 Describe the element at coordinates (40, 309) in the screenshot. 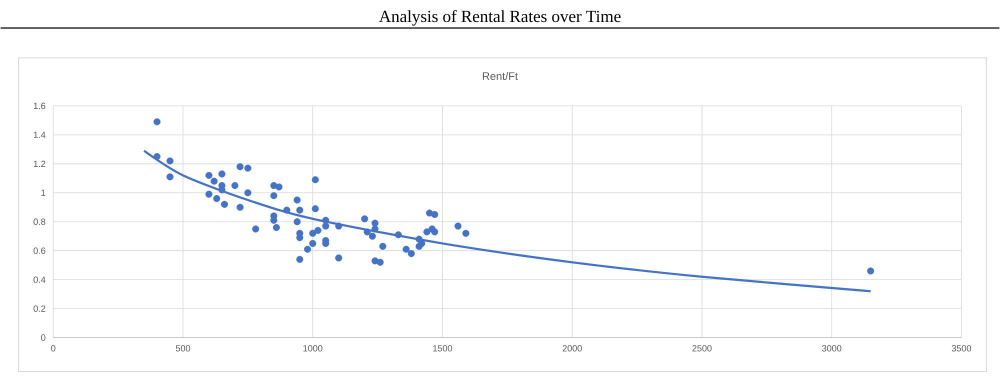

I see `y-tick-label: 0.2` at that location.